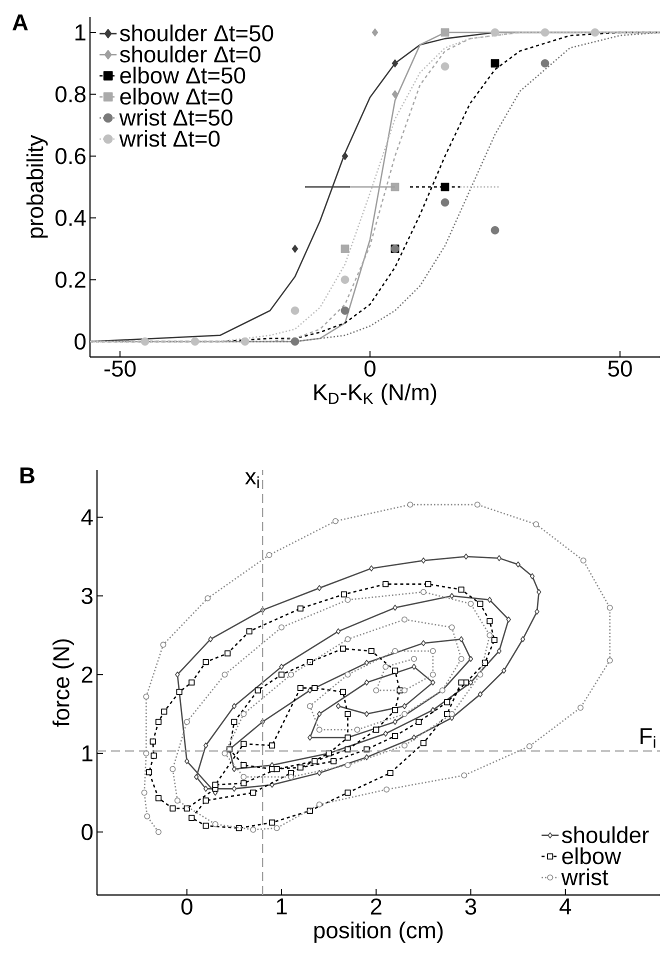 The image size is (667, 975). Describe the element at coordinates (620, 368) in the screenshot. I see `x-tick-label: 50` at that location.